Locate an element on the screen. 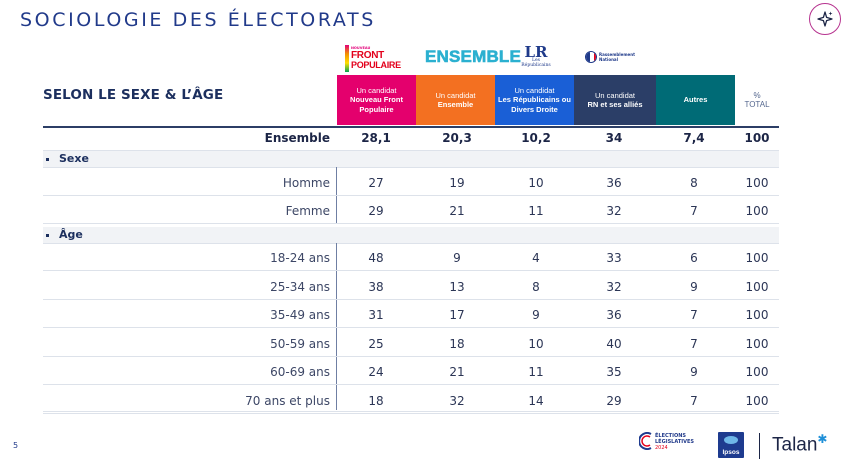  table-bottom-rule is located at coordinates (411, 411).